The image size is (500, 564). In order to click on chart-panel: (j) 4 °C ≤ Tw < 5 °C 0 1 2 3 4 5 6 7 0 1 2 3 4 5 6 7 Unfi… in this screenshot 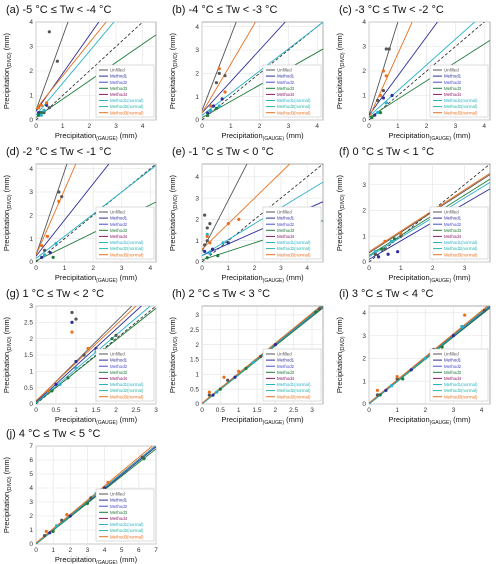, I will do `click(80, 496)`.